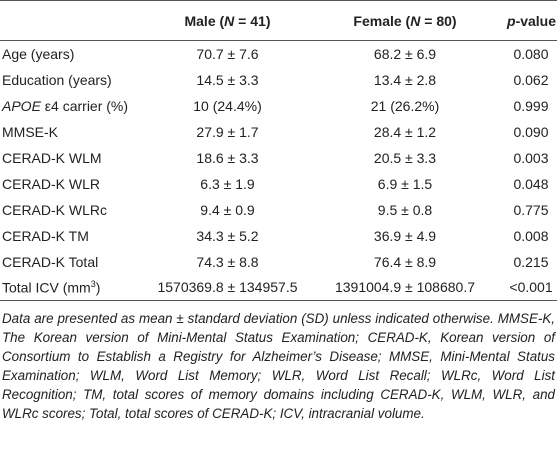  I want to click on table-cell: 18.6 ± 3.3, so click(227, 157).